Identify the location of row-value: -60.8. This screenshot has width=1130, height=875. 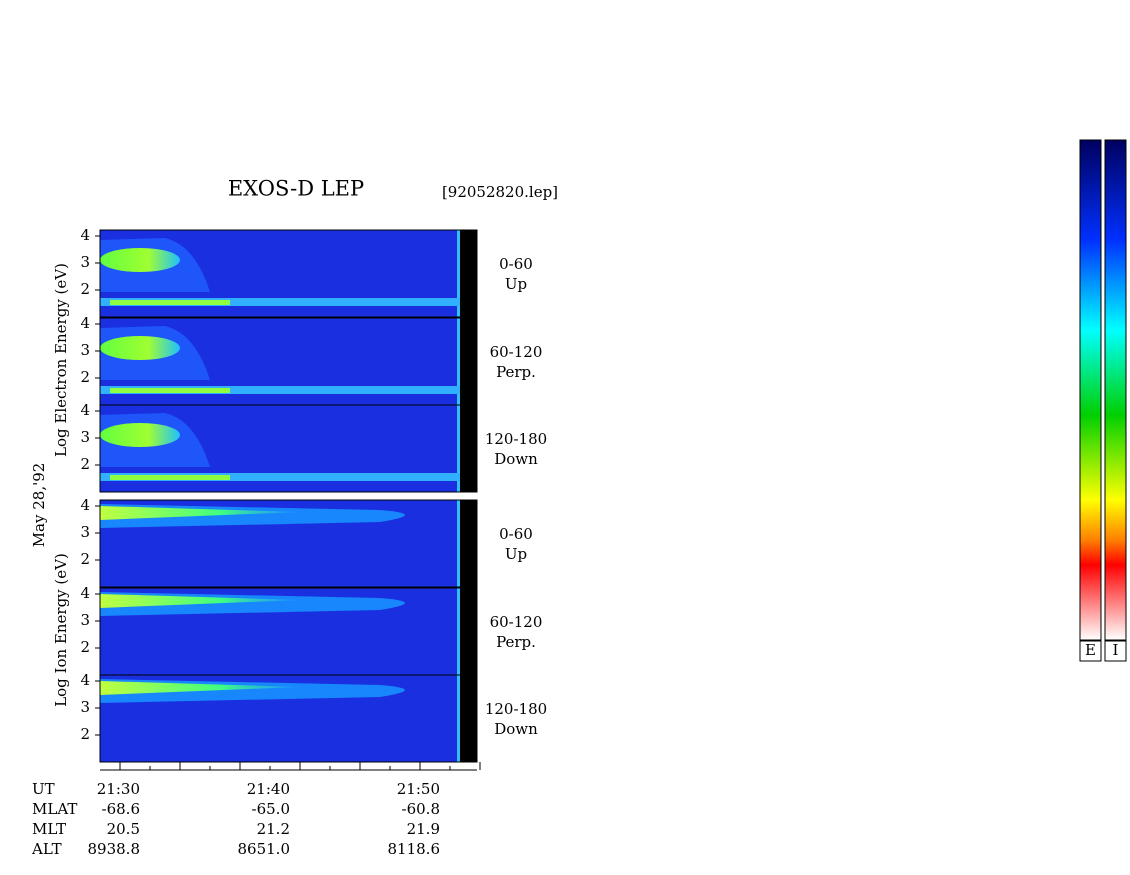
(421, 809).